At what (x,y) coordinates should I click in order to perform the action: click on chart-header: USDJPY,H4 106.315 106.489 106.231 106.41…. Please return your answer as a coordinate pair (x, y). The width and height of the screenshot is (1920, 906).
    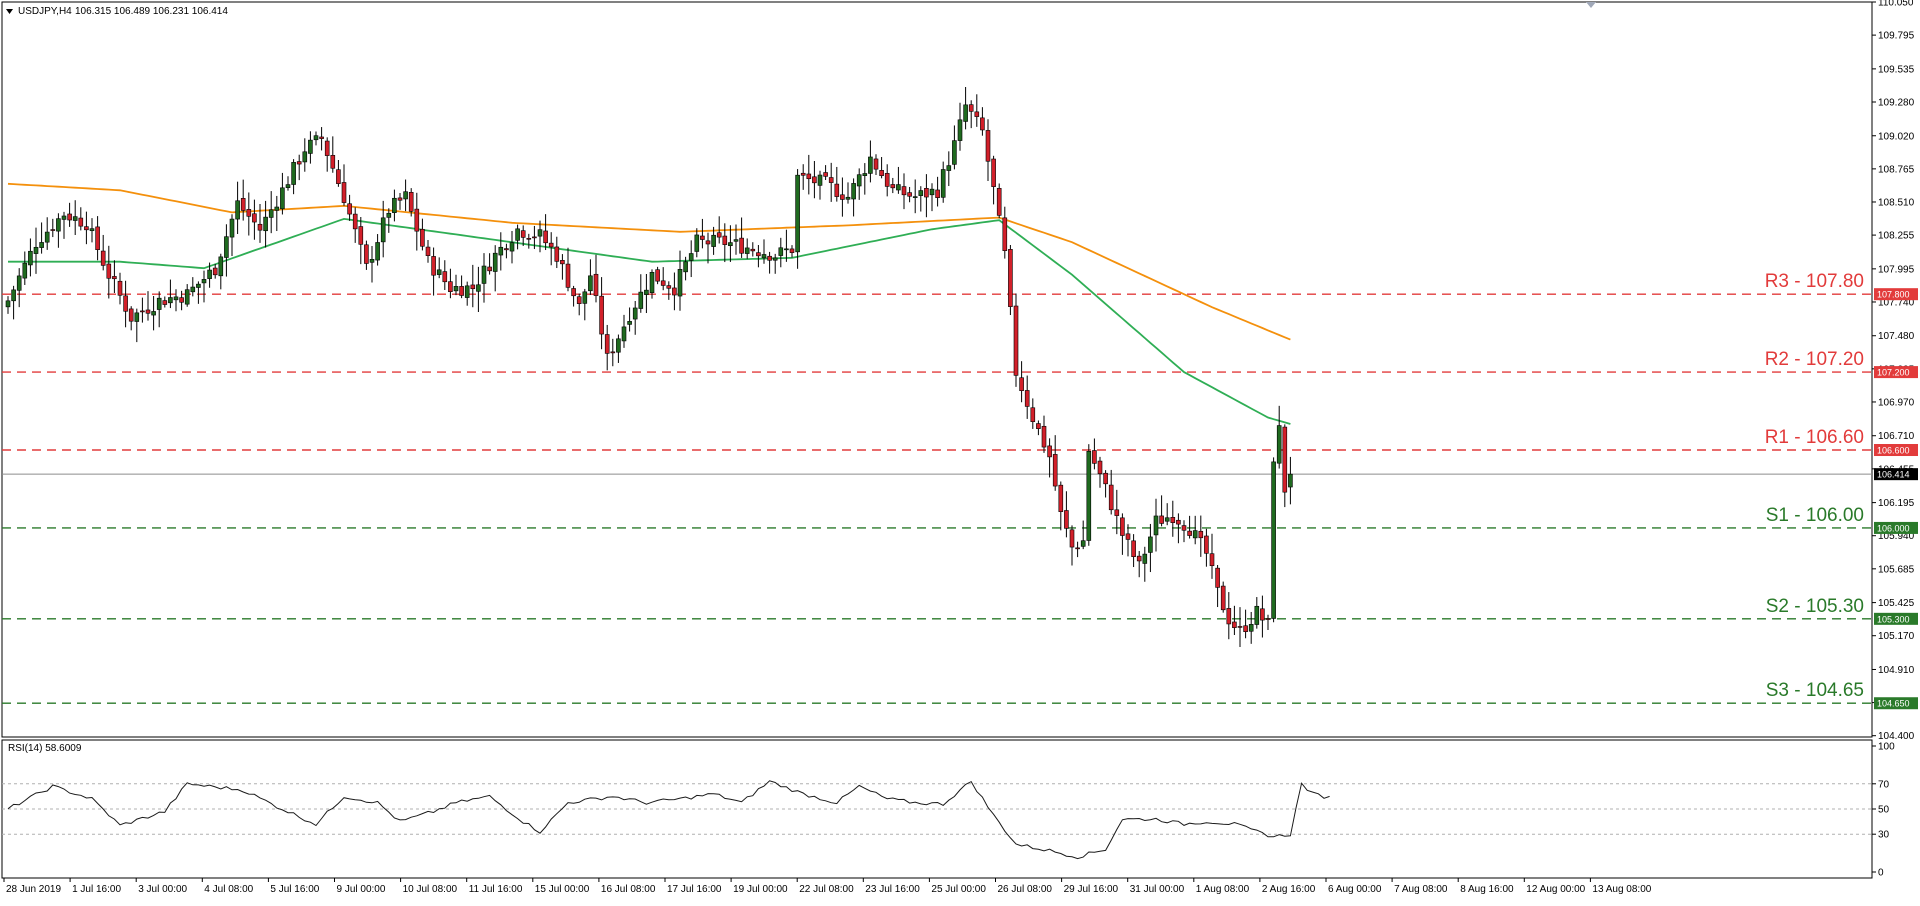
    Looking at the image, I should click on (117, 11).